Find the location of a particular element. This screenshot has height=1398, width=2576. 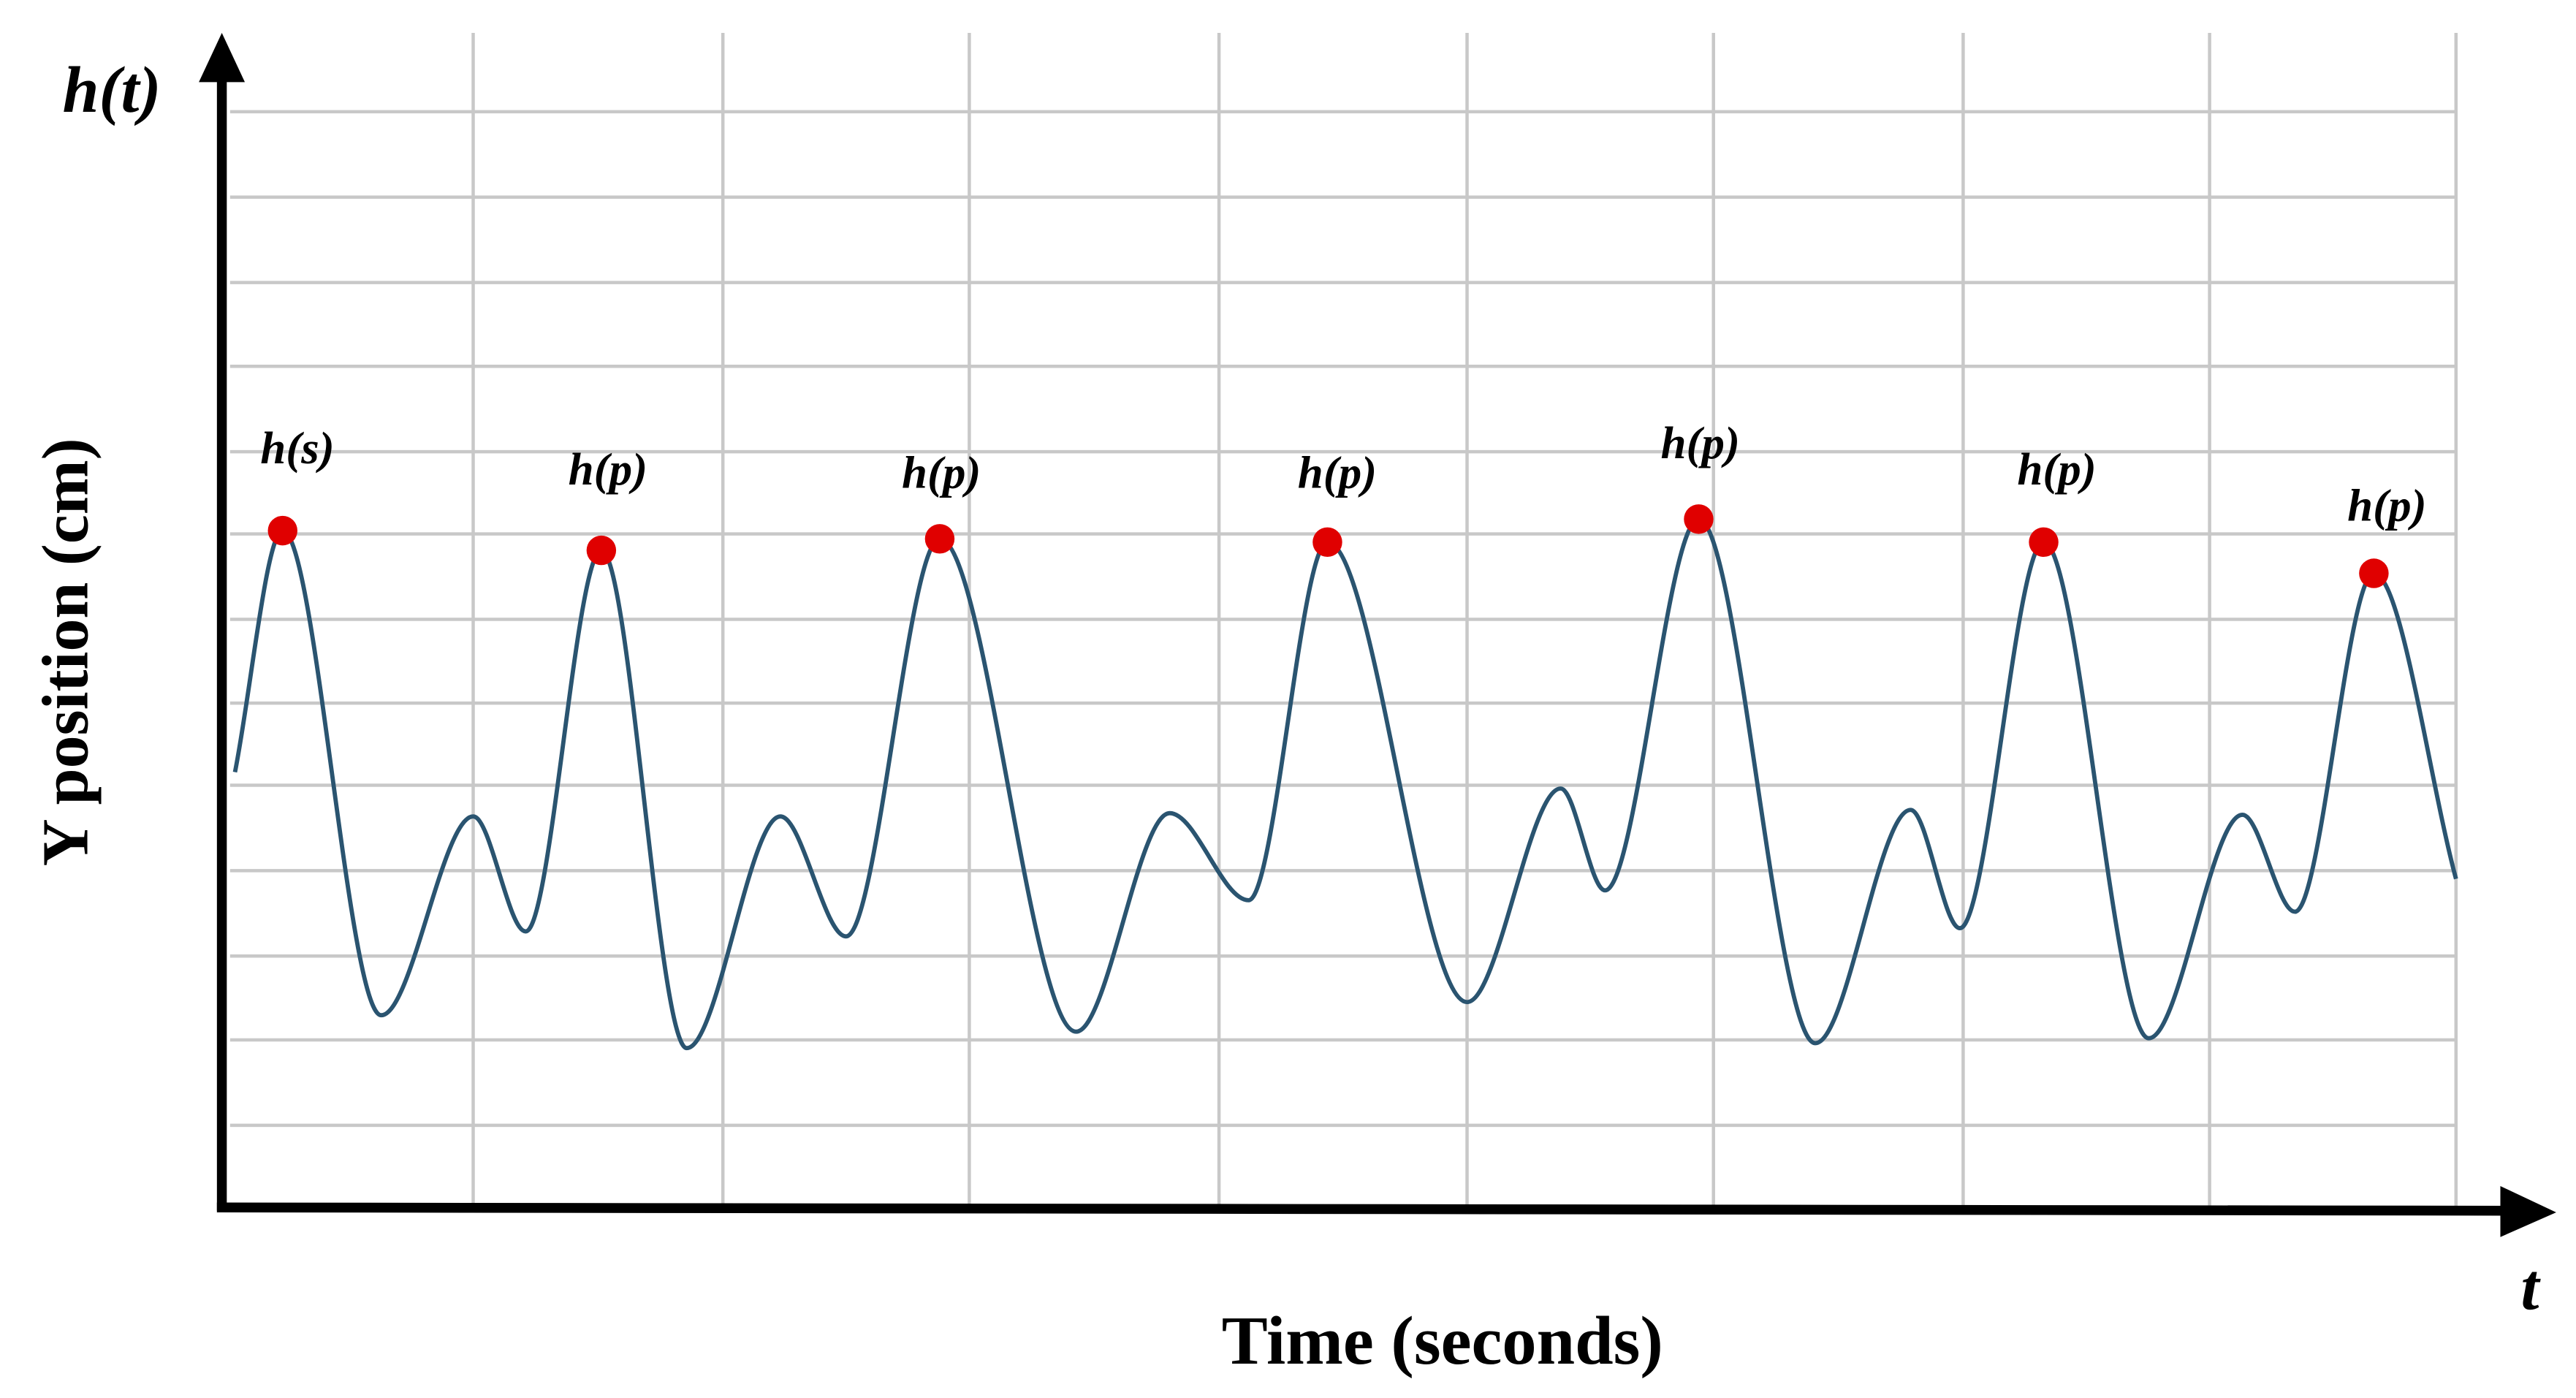

x-axis-arrow is located at coordinates (2528, 1211).